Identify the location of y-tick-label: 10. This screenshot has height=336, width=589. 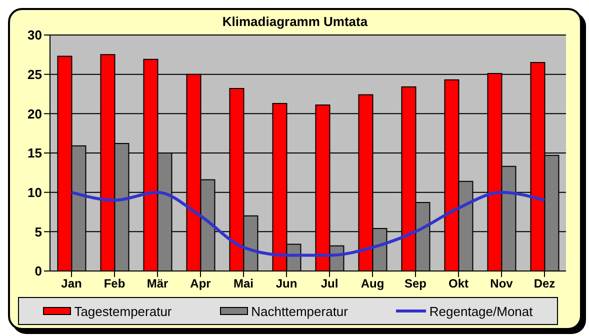
(35, 192).